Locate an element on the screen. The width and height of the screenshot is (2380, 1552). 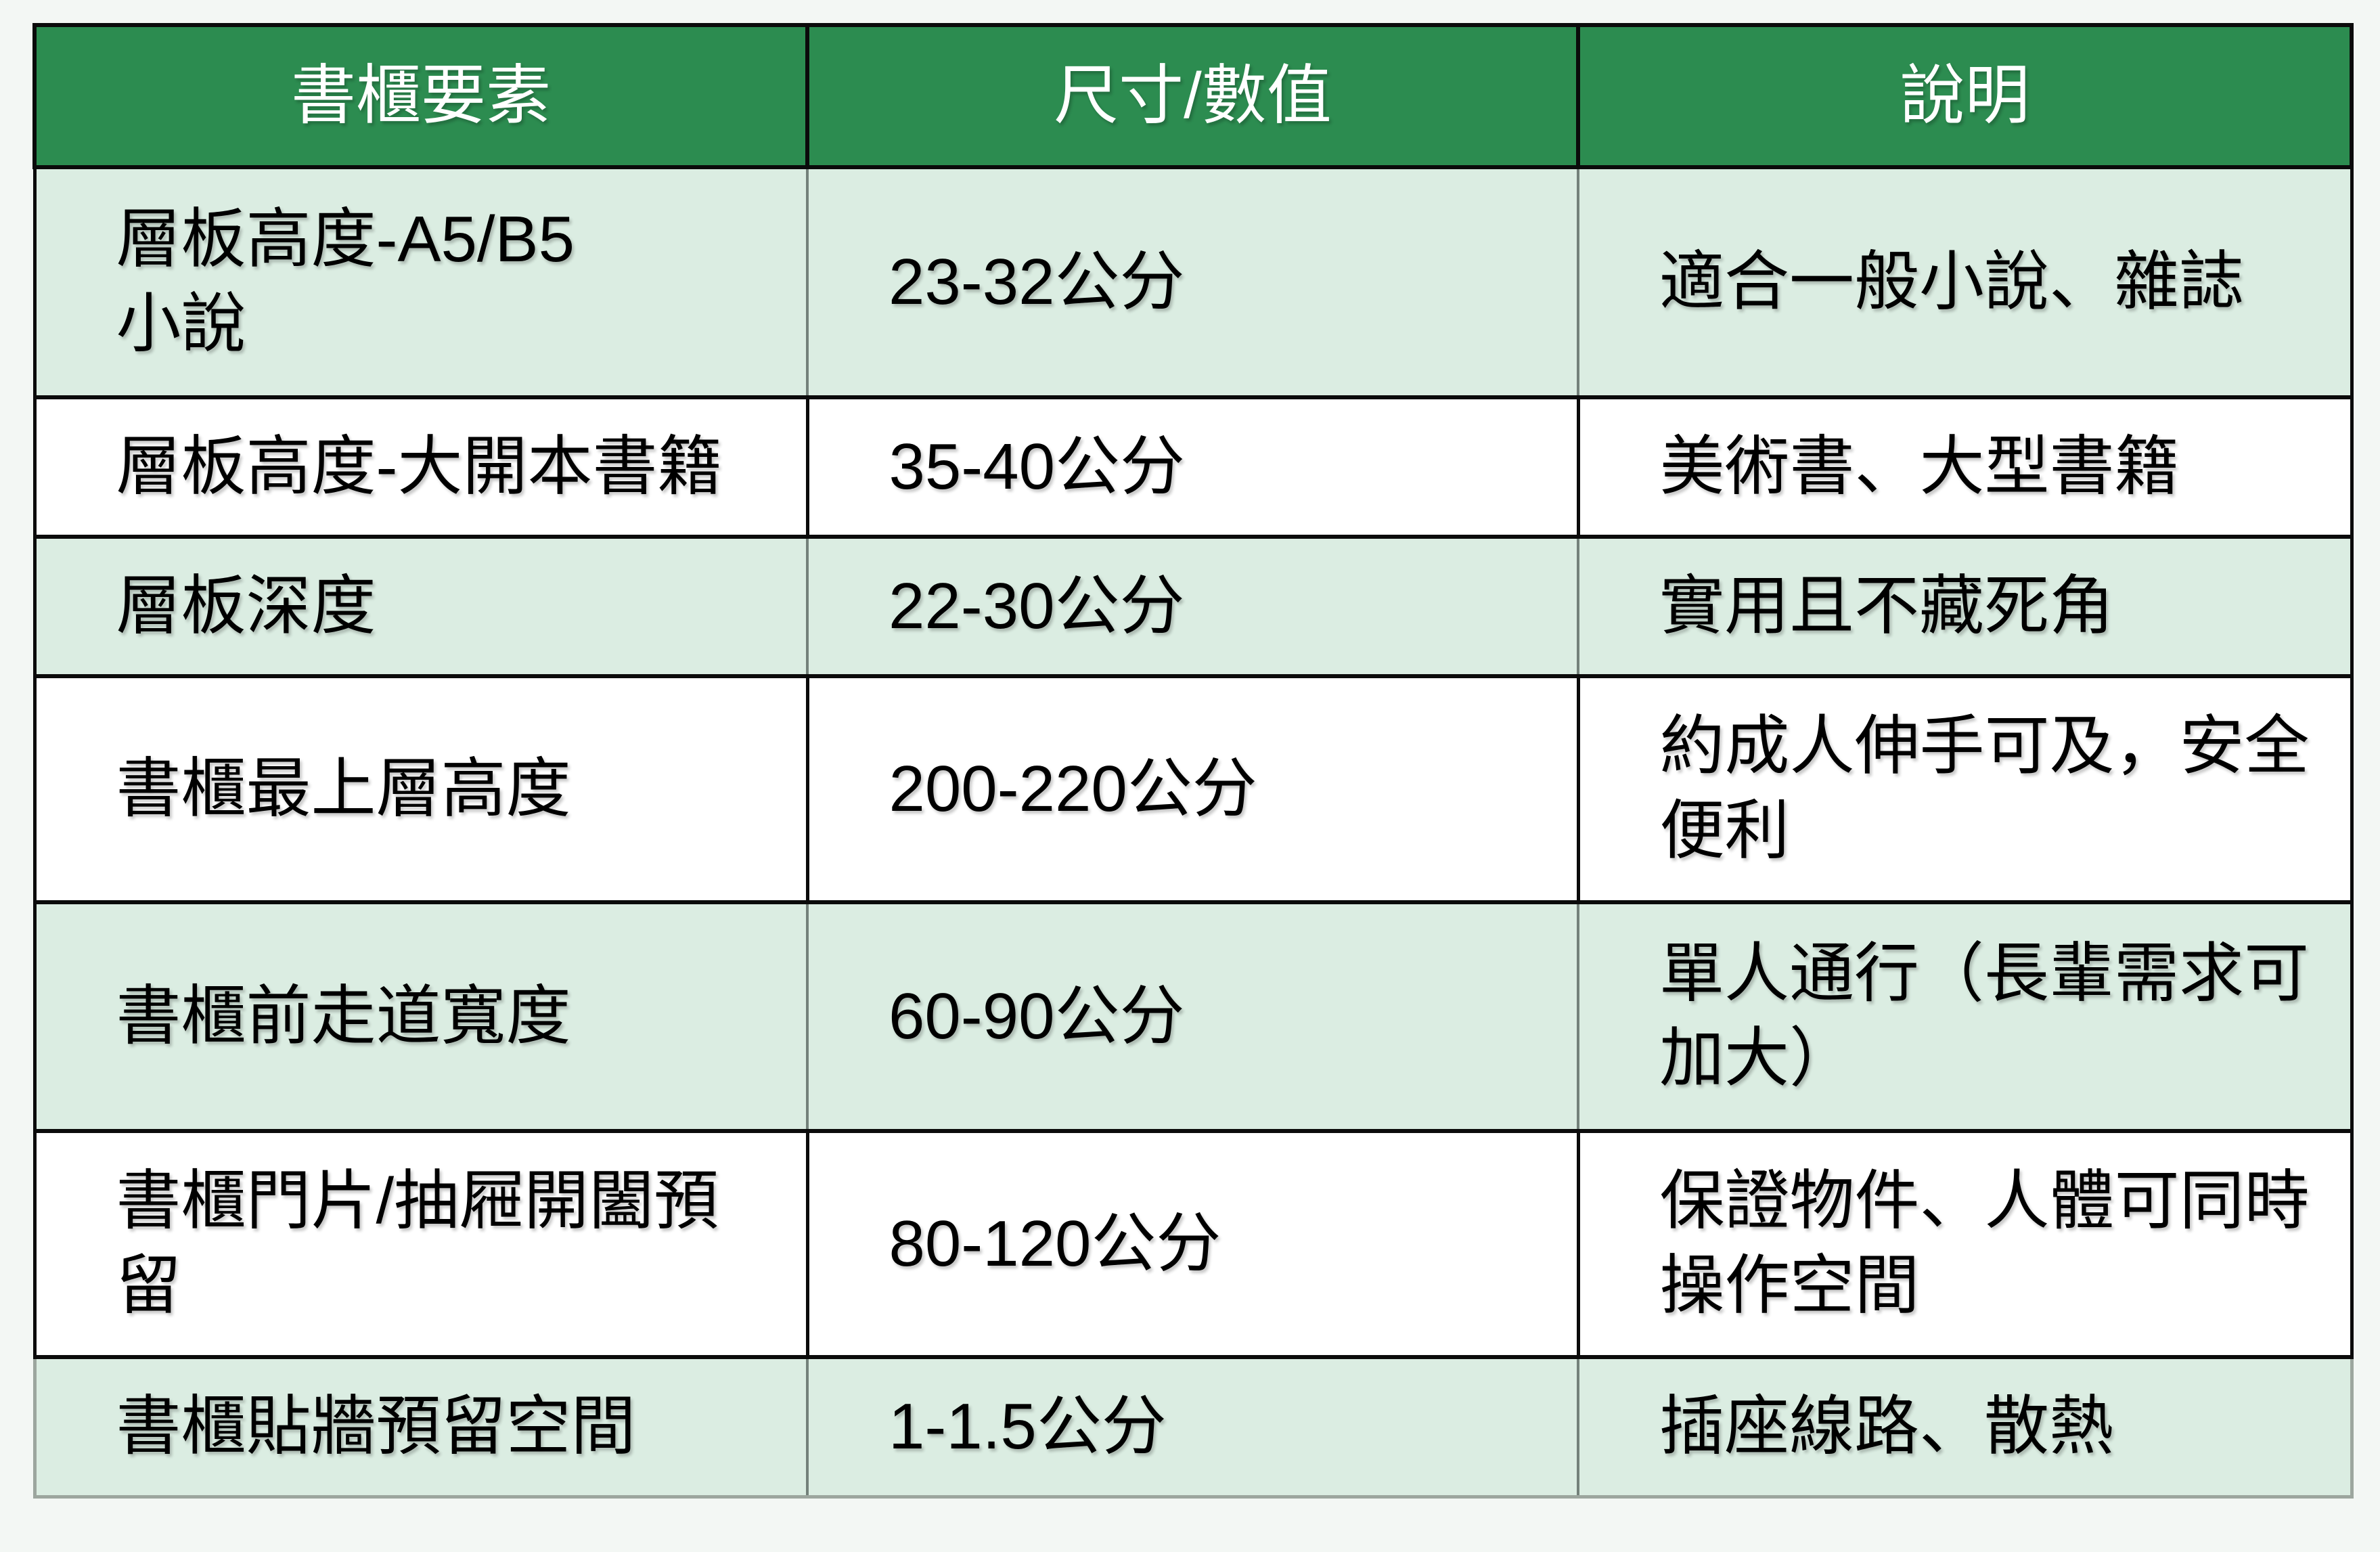
table-row: 書櫃門片/抽屜開闔預 留 80-120公分 保證物件、人體可同時 操作空間 is located at coordinates (1193, 1244).